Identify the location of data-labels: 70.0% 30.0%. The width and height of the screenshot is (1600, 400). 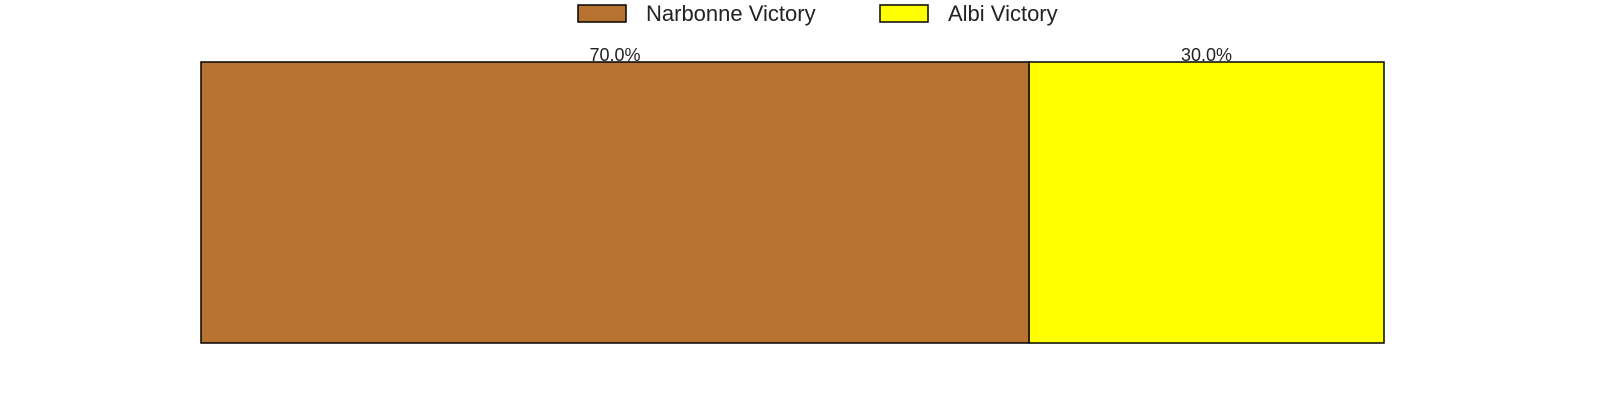
(911, 55).